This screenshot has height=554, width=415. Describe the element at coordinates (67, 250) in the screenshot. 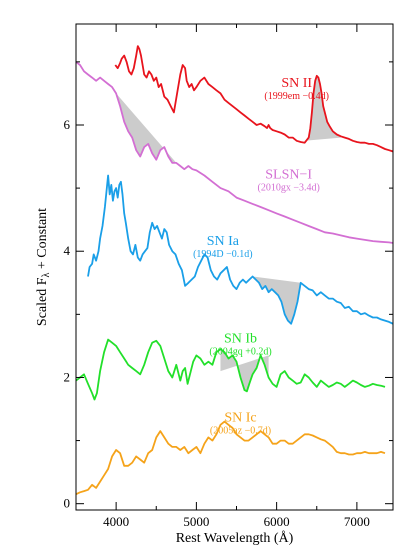

I see `y-tick-label: 4` at that location.